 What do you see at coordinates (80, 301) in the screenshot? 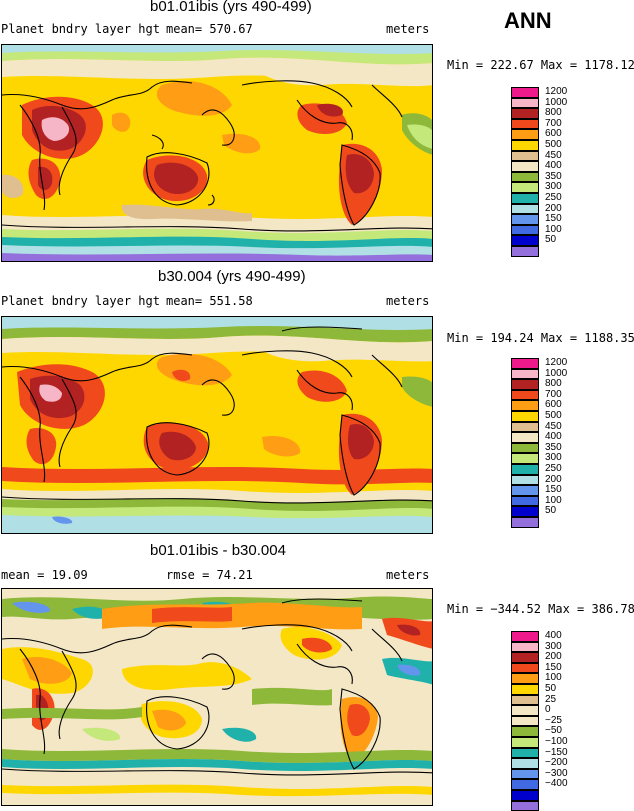
I see `panel2-variable-label: Planet bndry layer hgt` at bounding box center [80, 301].